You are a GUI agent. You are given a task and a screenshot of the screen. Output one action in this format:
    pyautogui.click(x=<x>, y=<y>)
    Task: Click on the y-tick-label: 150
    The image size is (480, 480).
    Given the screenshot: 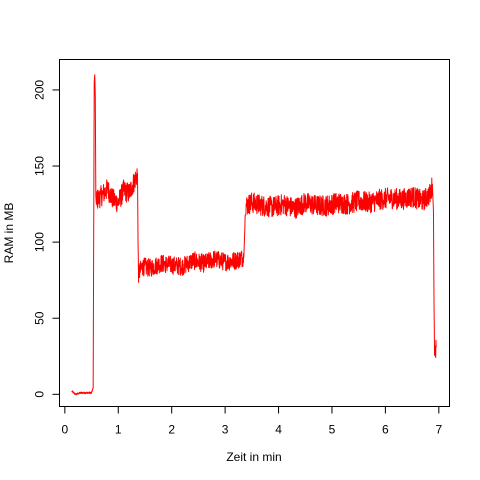 What is the action you would take?
    pyautogui.click(x=40, y=166)
    